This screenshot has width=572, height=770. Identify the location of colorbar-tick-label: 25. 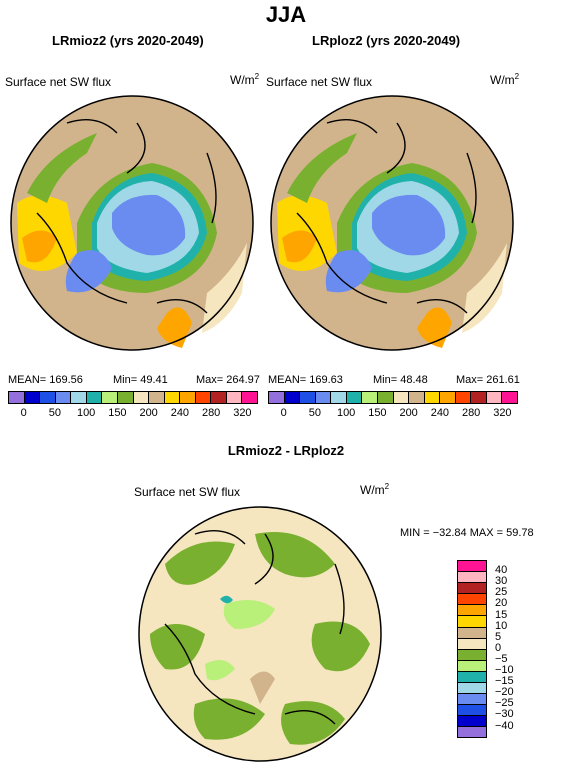
(501, 592).